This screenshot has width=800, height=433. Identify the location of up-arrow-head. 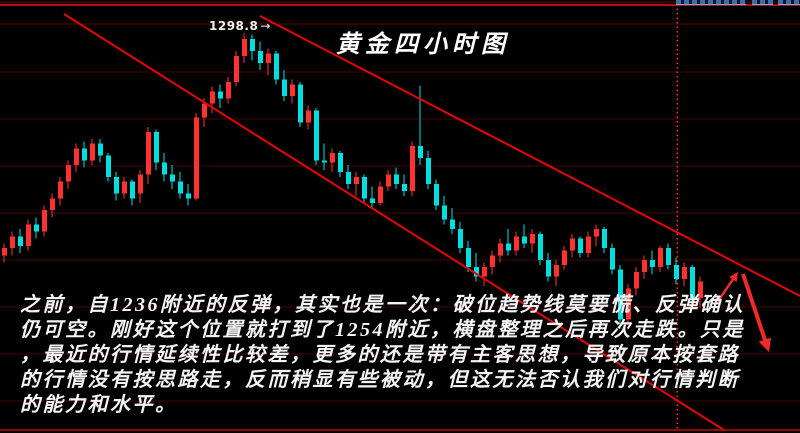
(733, 277).